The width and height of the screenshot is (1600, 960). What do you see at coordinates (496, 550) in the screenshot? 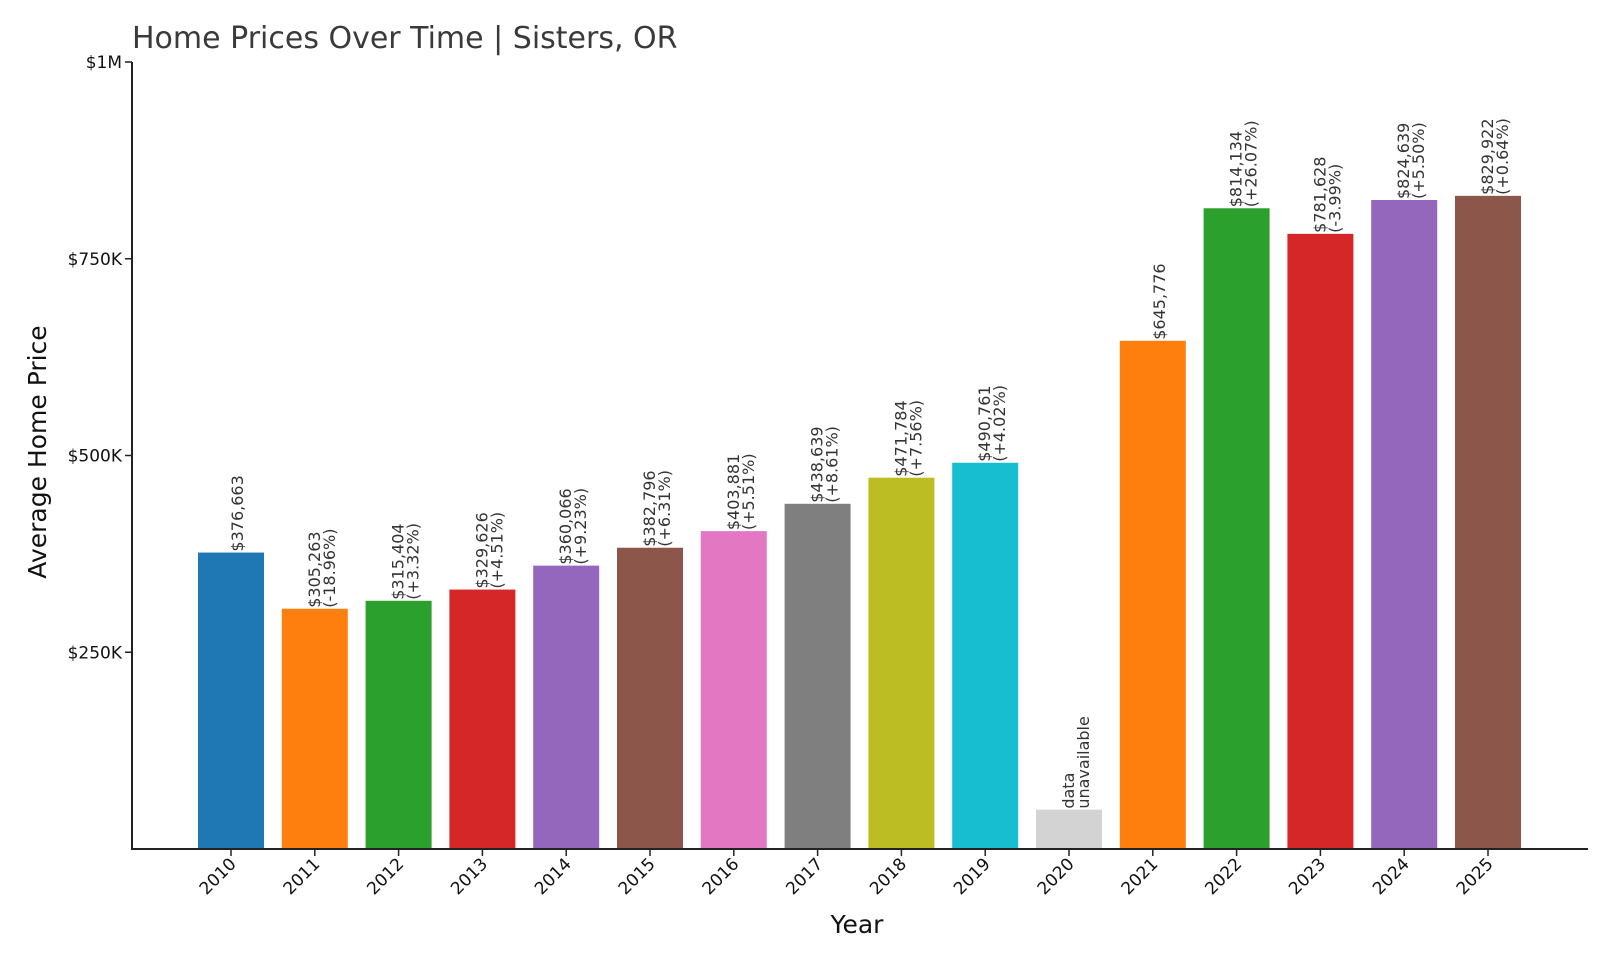
I see `change-label: (+4.51%)` at bounding box center [496, 550].